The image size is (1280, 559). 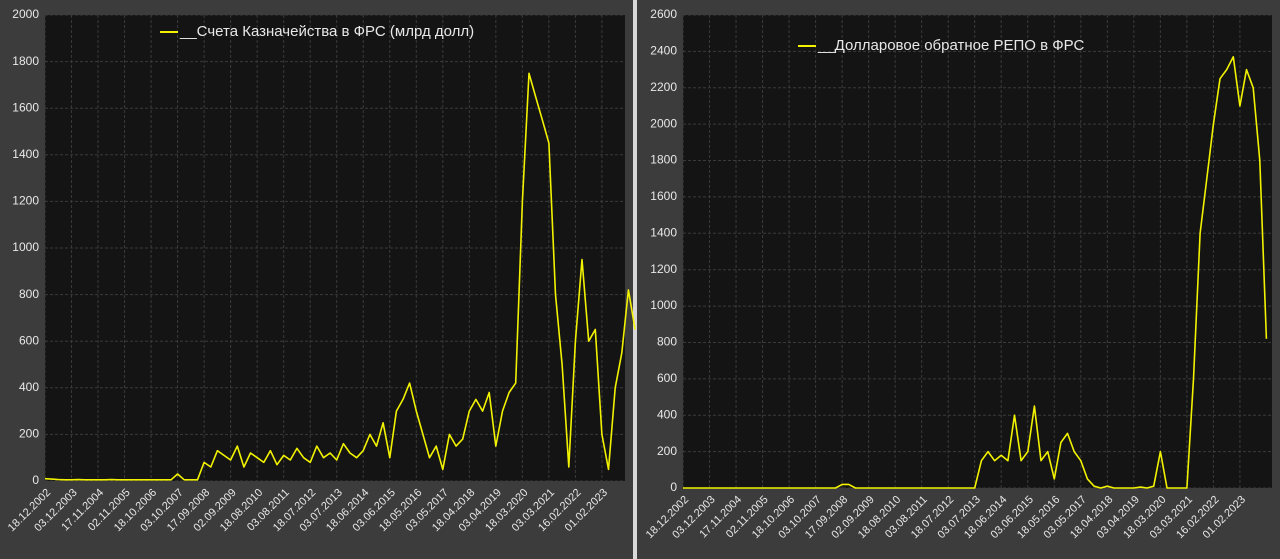 I want to click on divider, so click(x=635, y=279).